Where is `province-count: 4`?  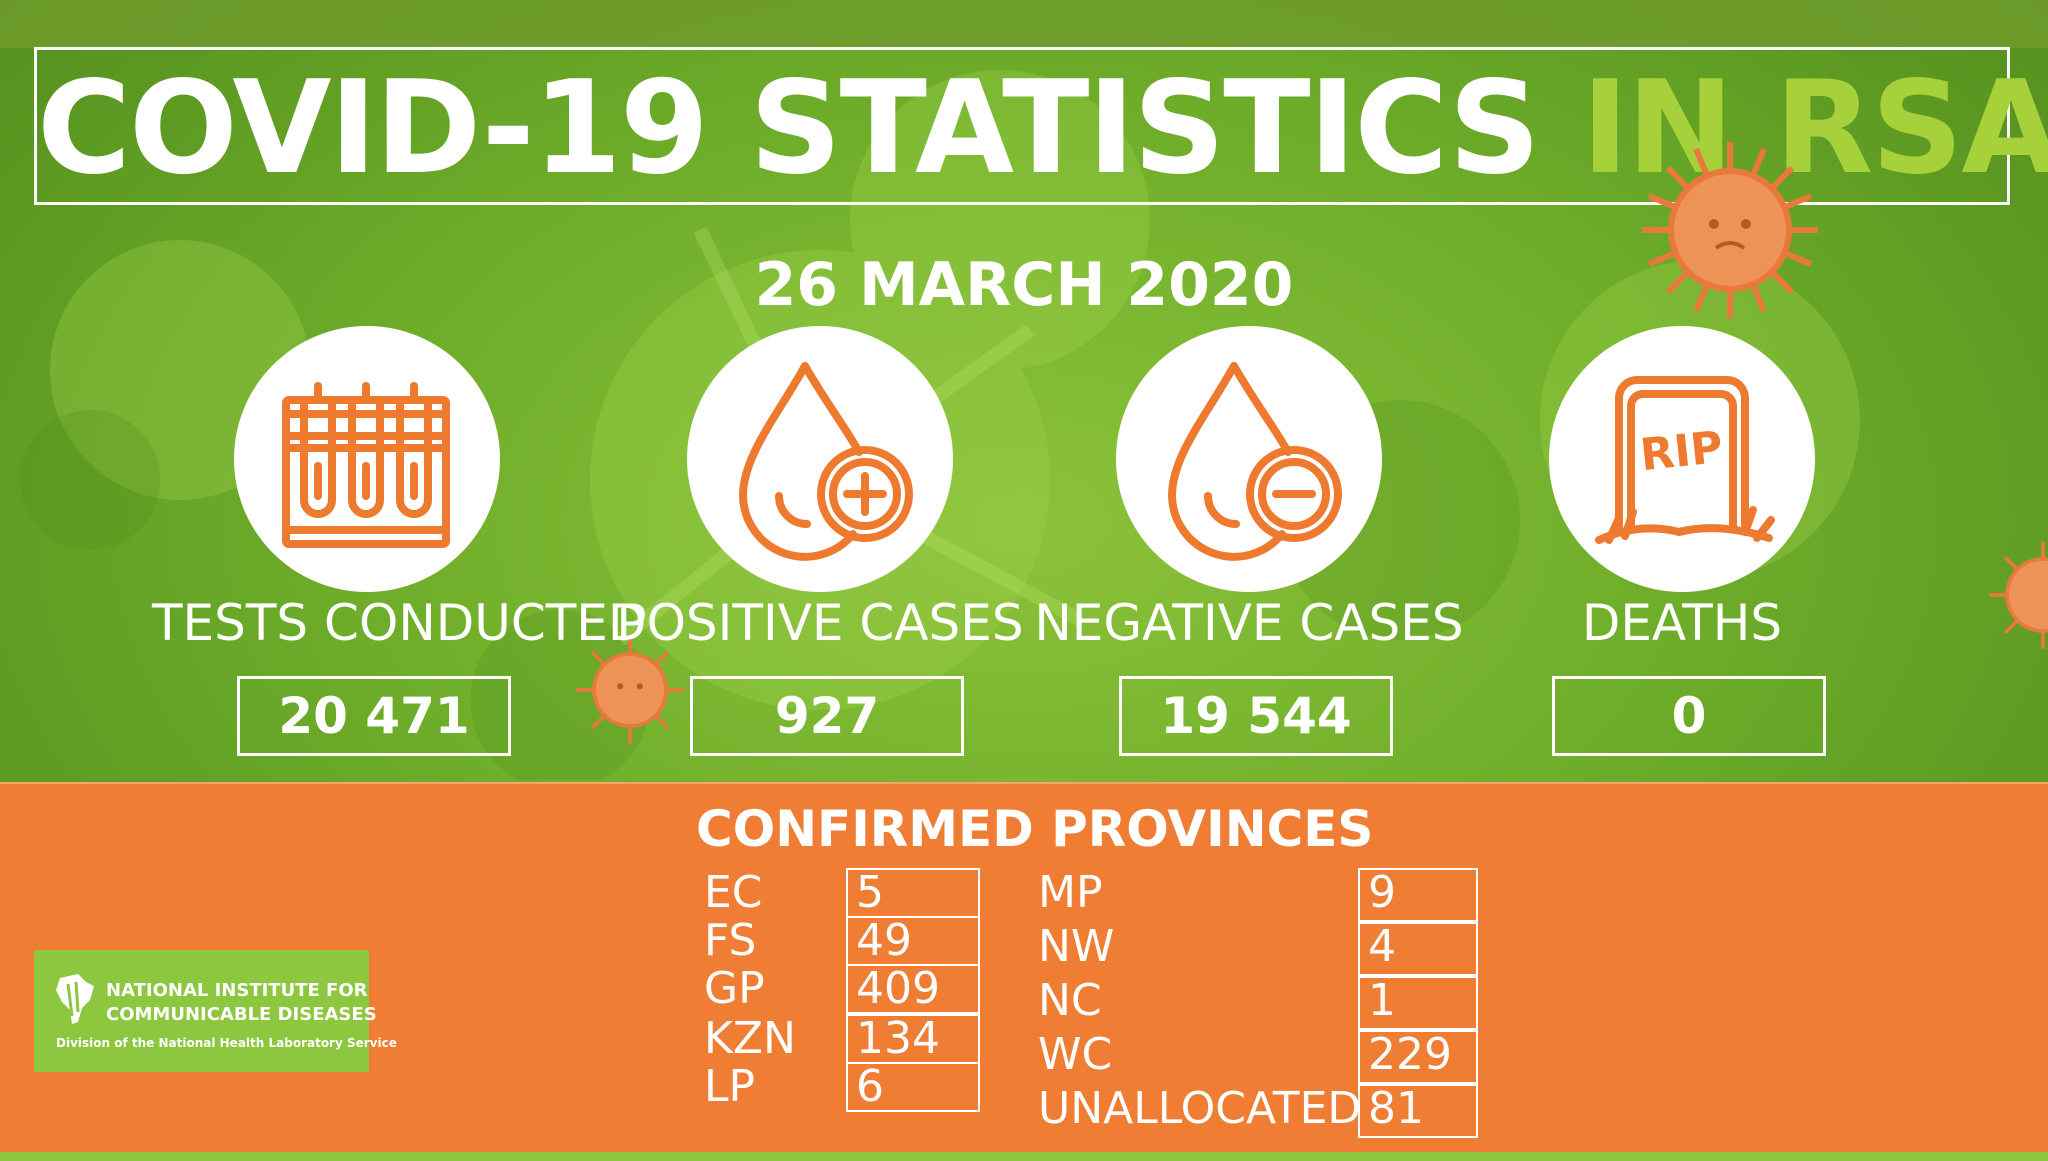
province-count: 4 is located at coordinates (1418, 949).